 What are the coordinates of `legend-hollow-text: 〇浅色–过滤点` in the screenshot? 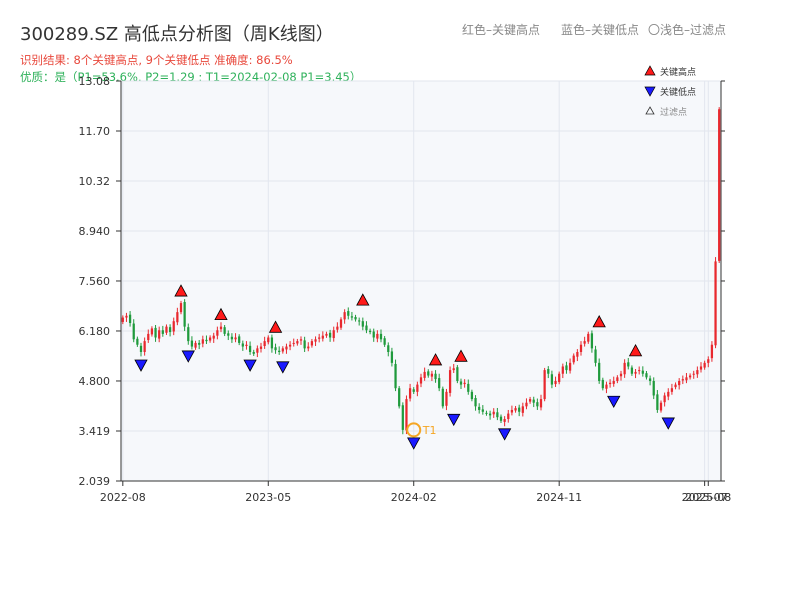 It's located at (687, 30).